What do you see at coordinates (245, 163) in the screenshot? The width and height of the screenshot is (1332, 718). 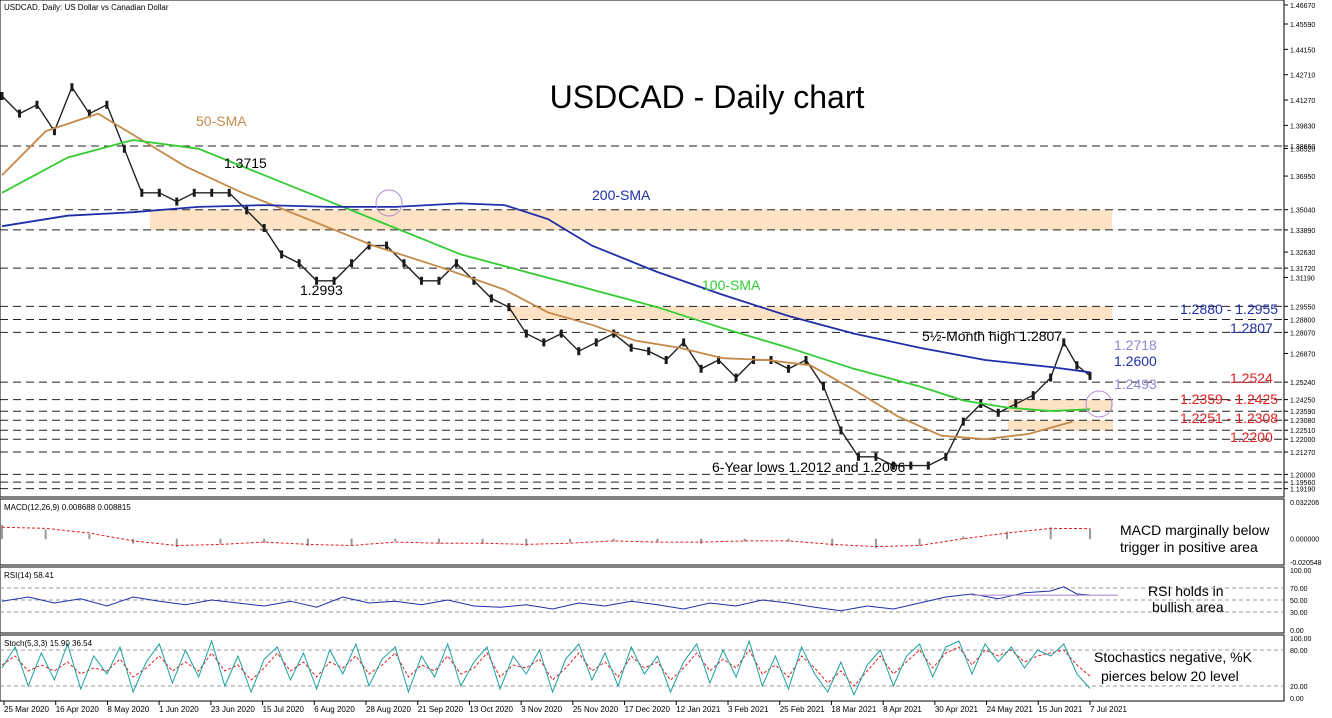 I see `high-label: 1.3715` at bounding box center [245, 163].